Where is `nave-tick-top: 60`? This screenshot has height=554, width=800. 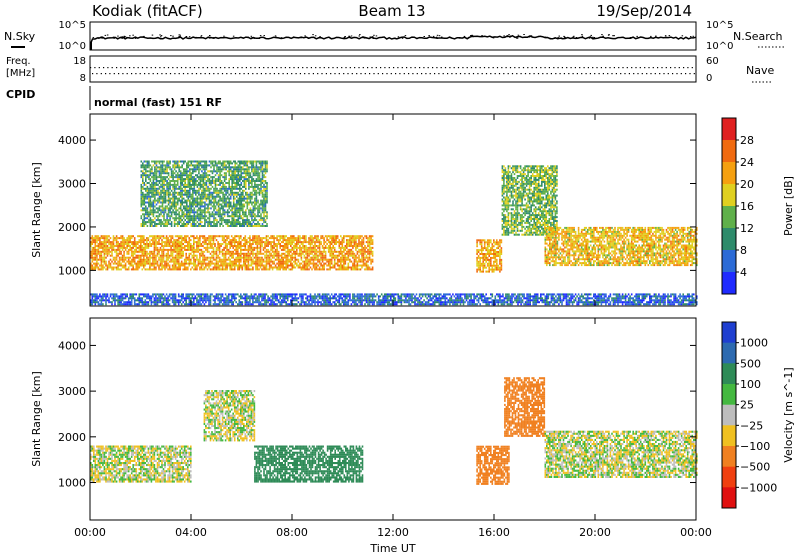
nave-tick-top: 60 is located at coordinates (712, 61).